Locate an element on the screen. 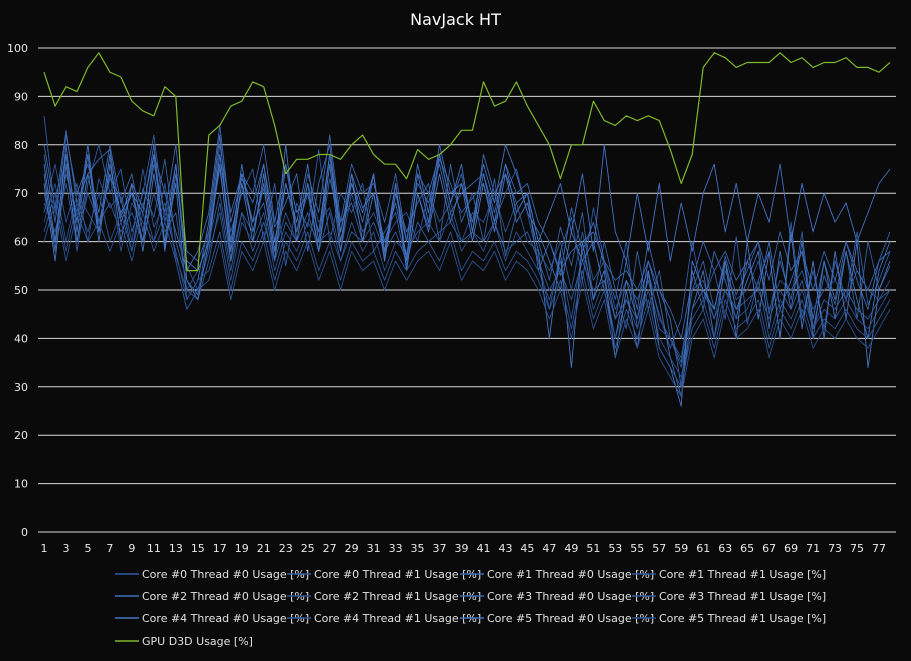  y-tick-label: 100 is located at coordinates (17, 48).